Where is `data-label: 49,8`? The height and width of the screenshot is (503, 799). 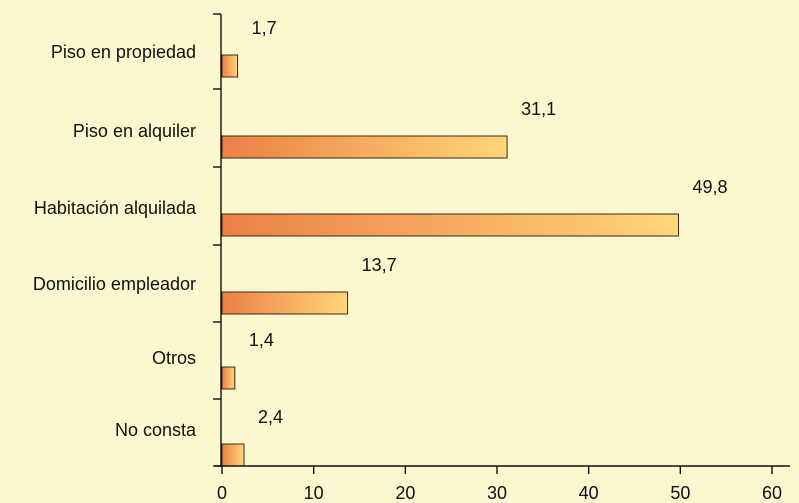
data-label: 49,8 is located at coordinates (710, 187).